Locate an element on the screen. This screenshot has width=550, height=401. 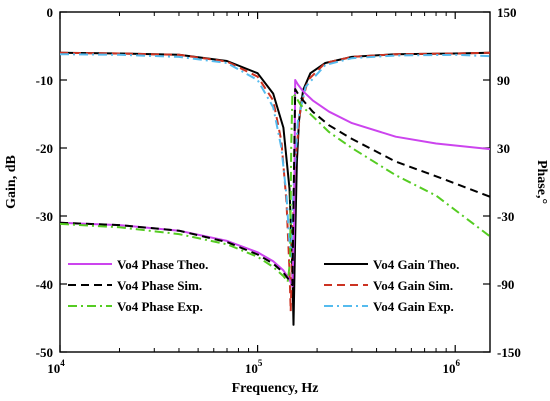
y-right-tick-label: 90 is located at coordinates (503, 80).